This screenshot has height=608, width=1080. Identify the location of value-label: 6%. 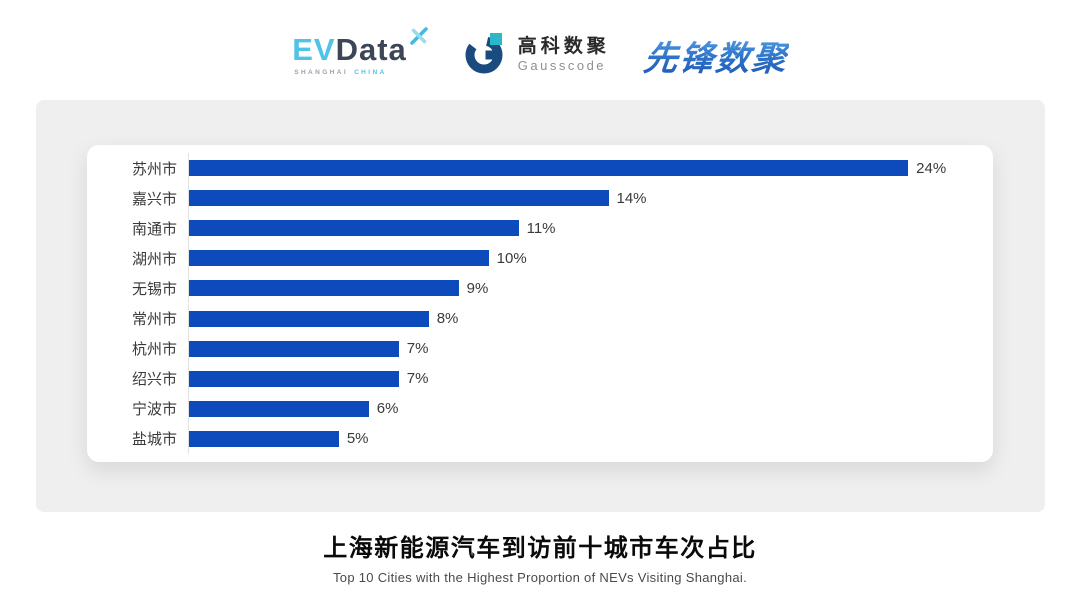
(387, 409).